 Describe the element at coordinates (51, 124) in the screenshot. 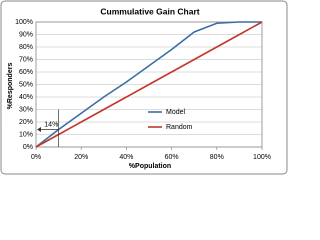

I see `annotation-label: 14%` at that location.